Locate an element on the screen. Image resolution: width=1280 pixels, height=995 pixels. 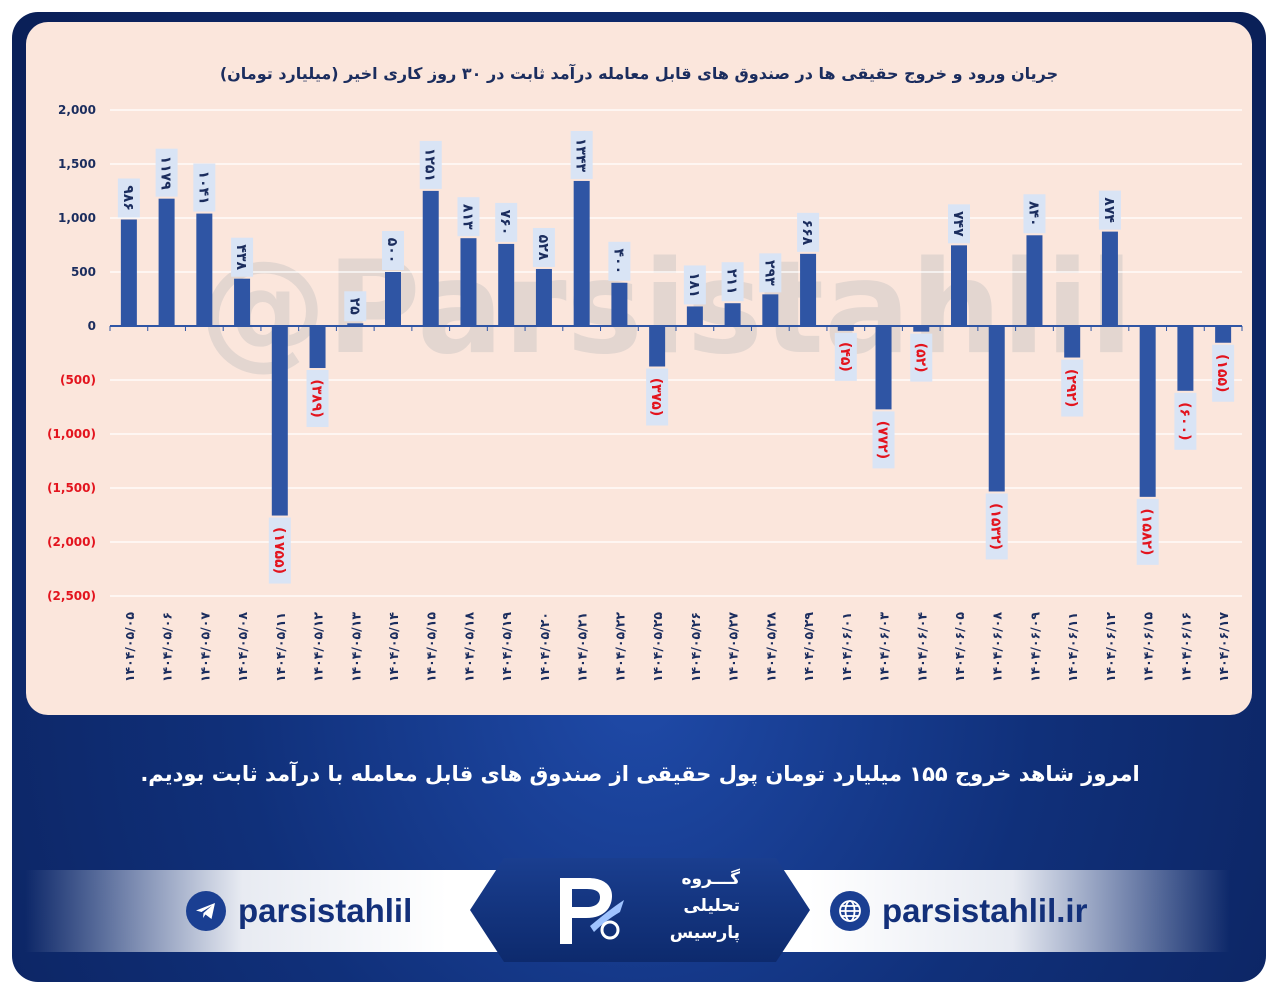
data-label: (۳۷۵) is located at coordinates (657, 397).